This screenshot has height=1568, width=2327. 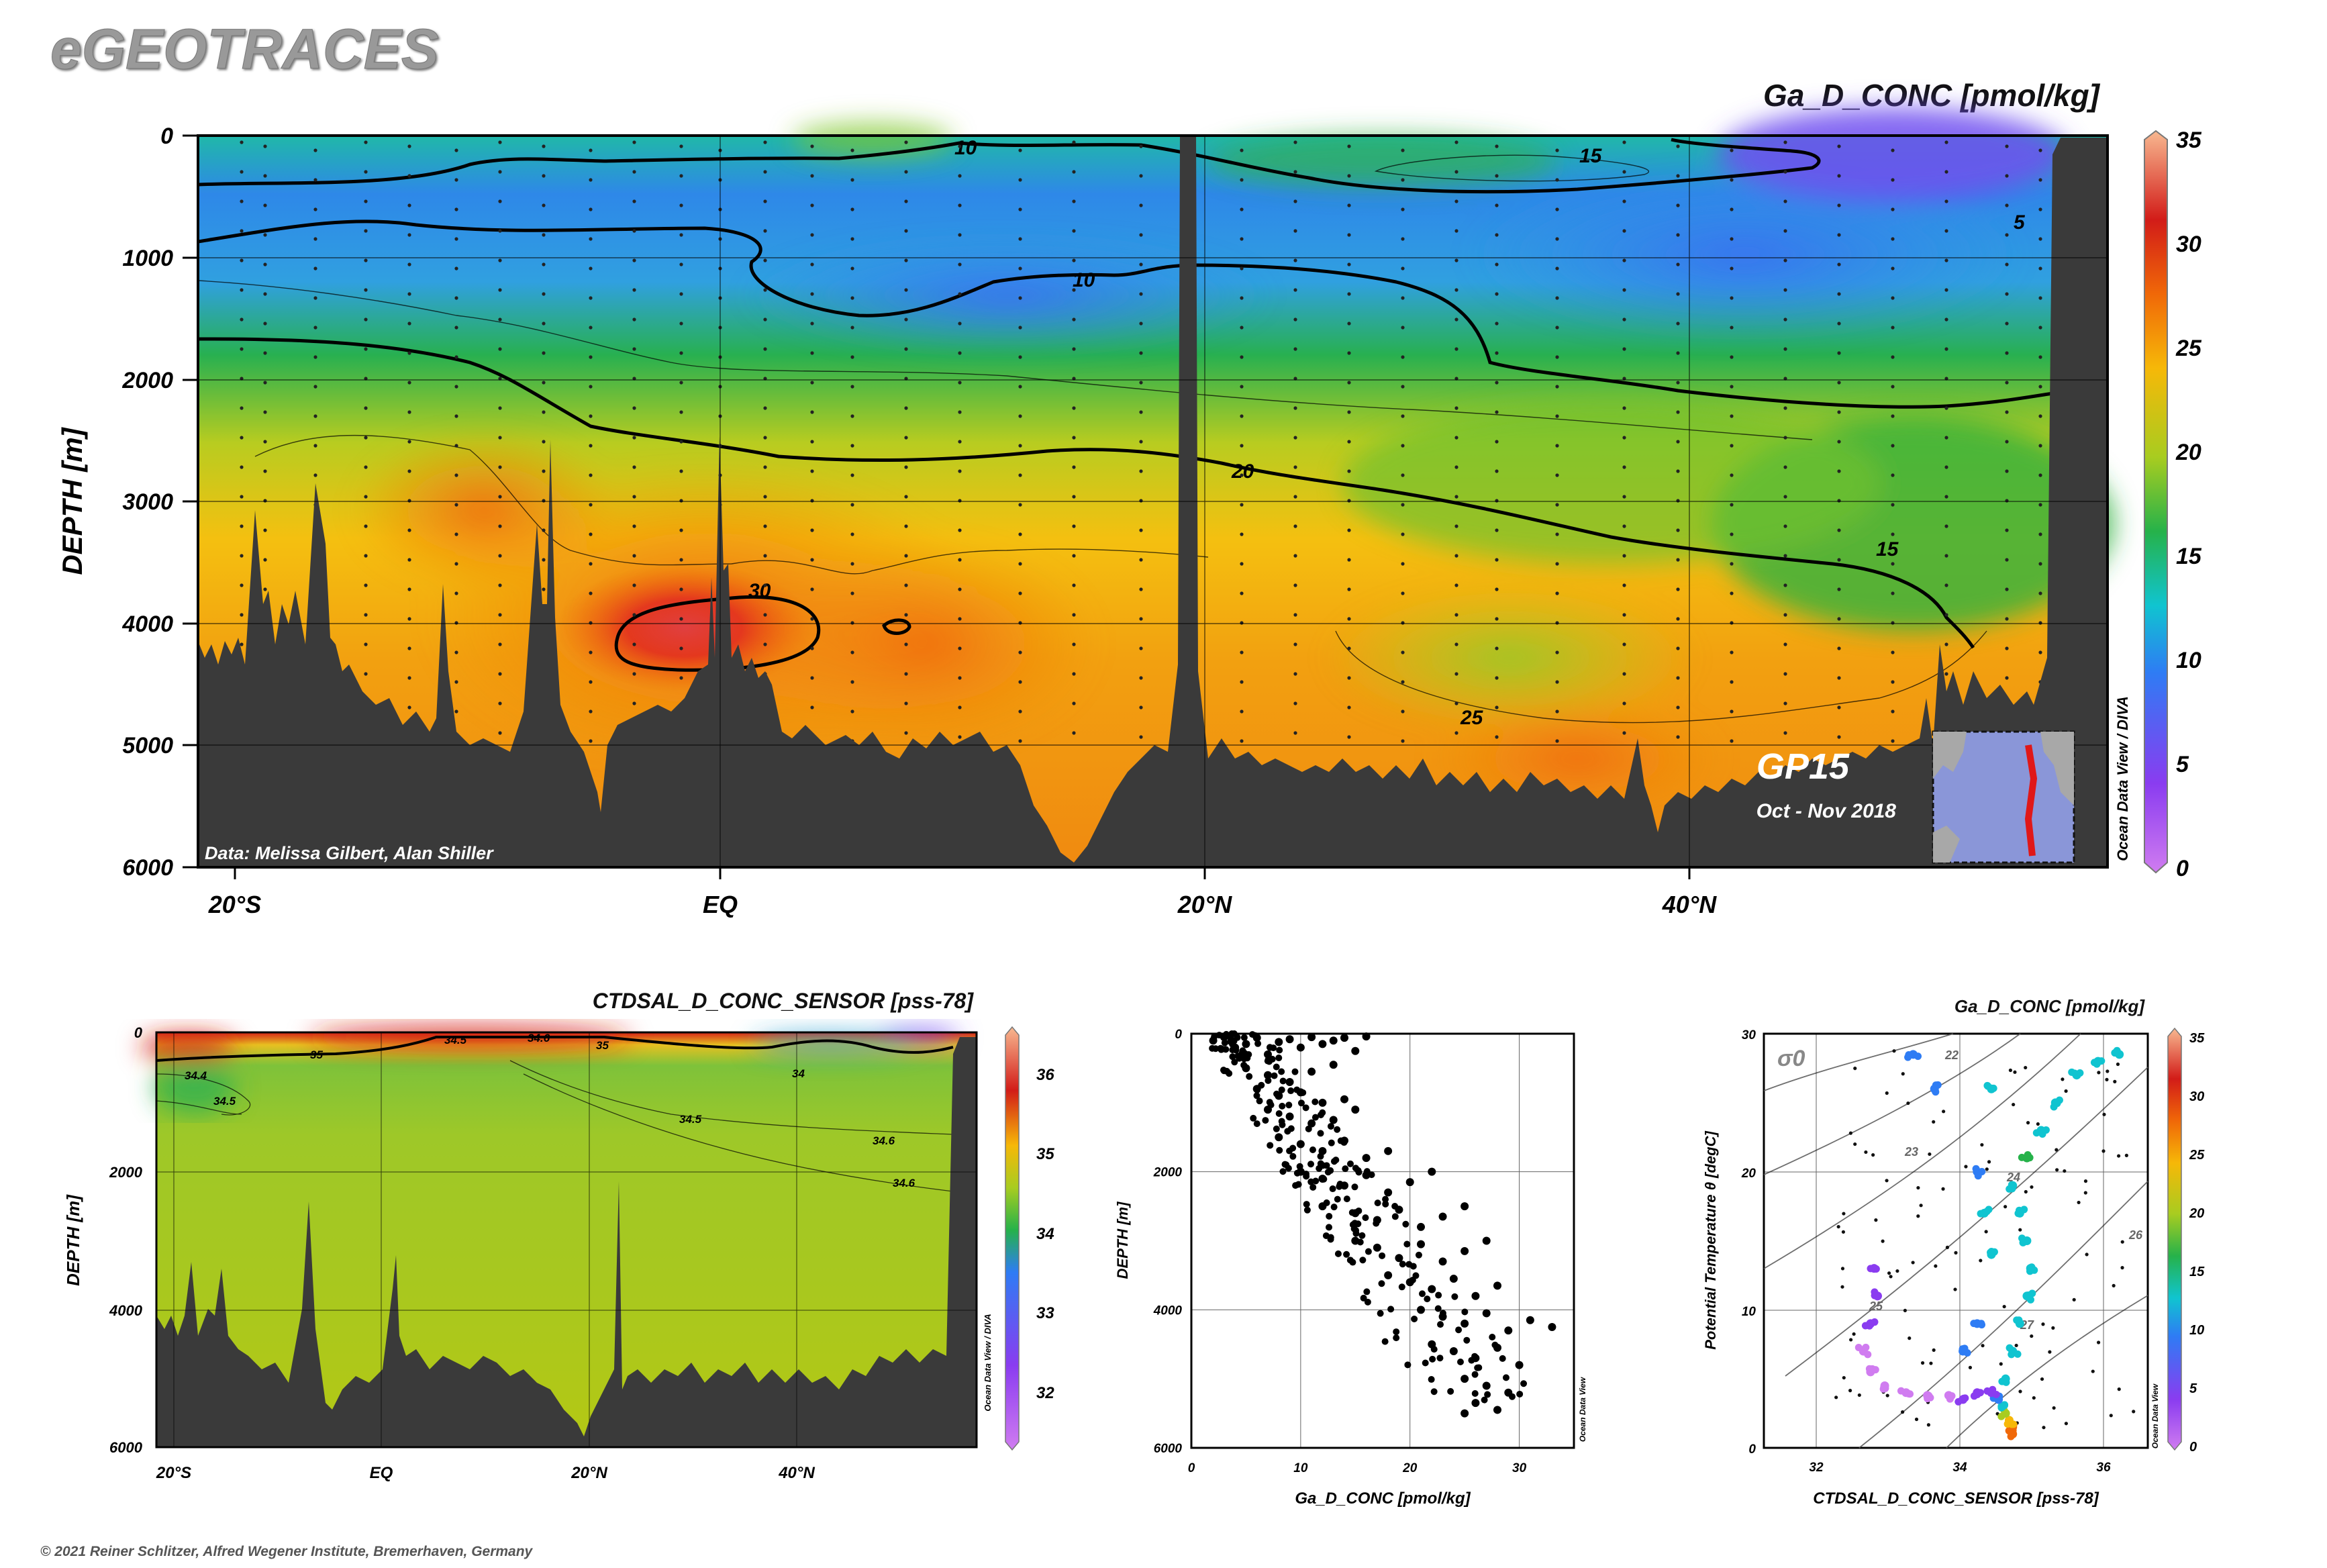 What do you see at coordinates (539, 1038) in the screenshot?
I see `contour-label: 34.6` at bounding box center [539, 1038].